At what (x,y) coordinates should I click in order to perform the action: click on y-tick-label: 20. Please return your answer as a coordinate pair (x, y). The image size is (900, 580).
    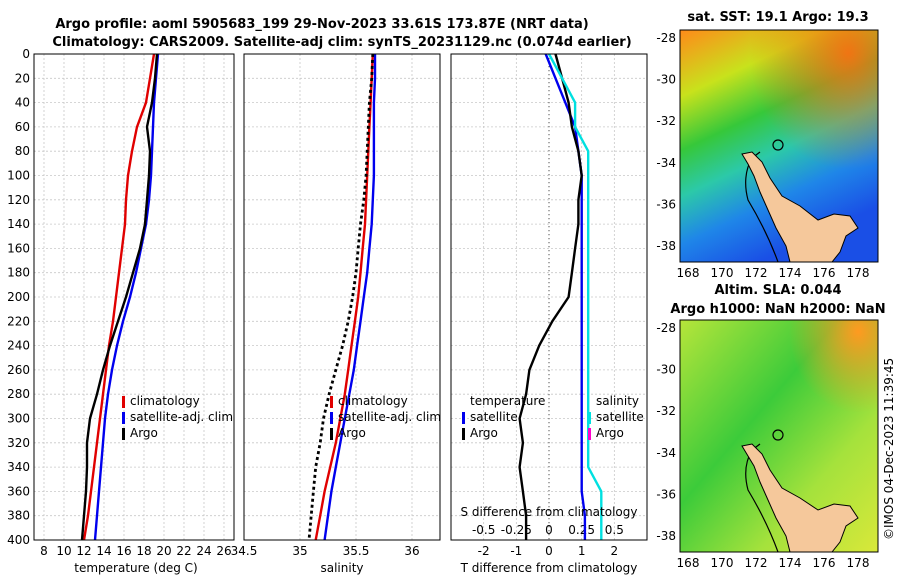
    Looking at the image, I should click on (22, 78).